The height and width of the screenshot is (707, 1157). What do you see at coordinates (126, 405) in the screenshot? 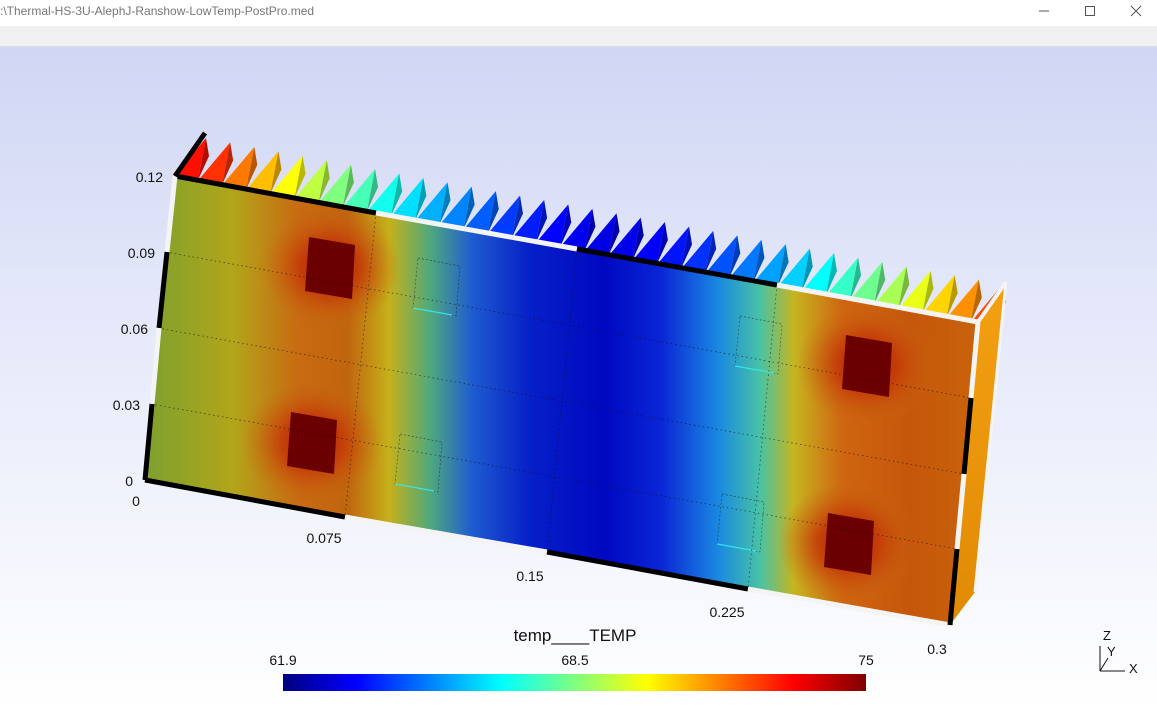
I see `y-tick-label: 0.03` at bounding box center [126, 405].